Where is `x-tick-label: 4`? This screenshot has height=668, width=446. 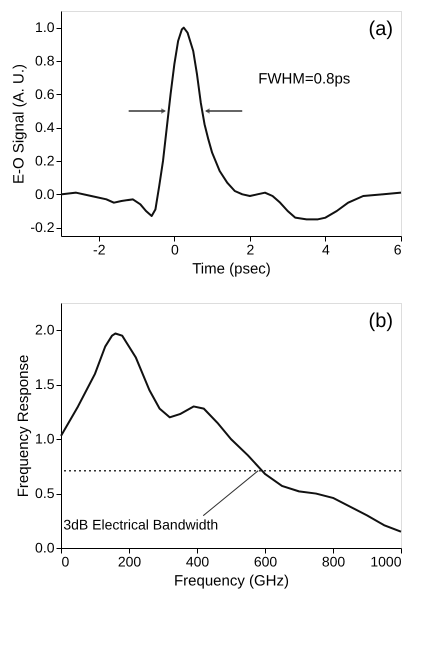
x-tick-label: 4 is located at coordinates (326, 250).